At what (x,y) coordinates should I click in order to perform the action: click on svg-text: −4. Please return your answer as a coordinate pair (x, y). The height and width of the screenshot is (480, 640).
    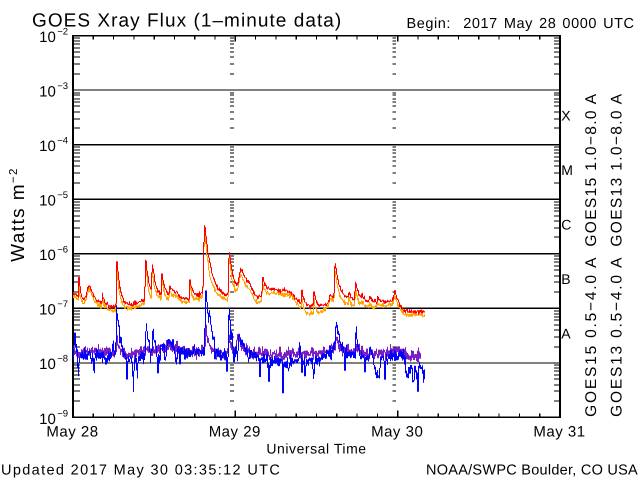
    Looking at the image, I should click on (62, 140).